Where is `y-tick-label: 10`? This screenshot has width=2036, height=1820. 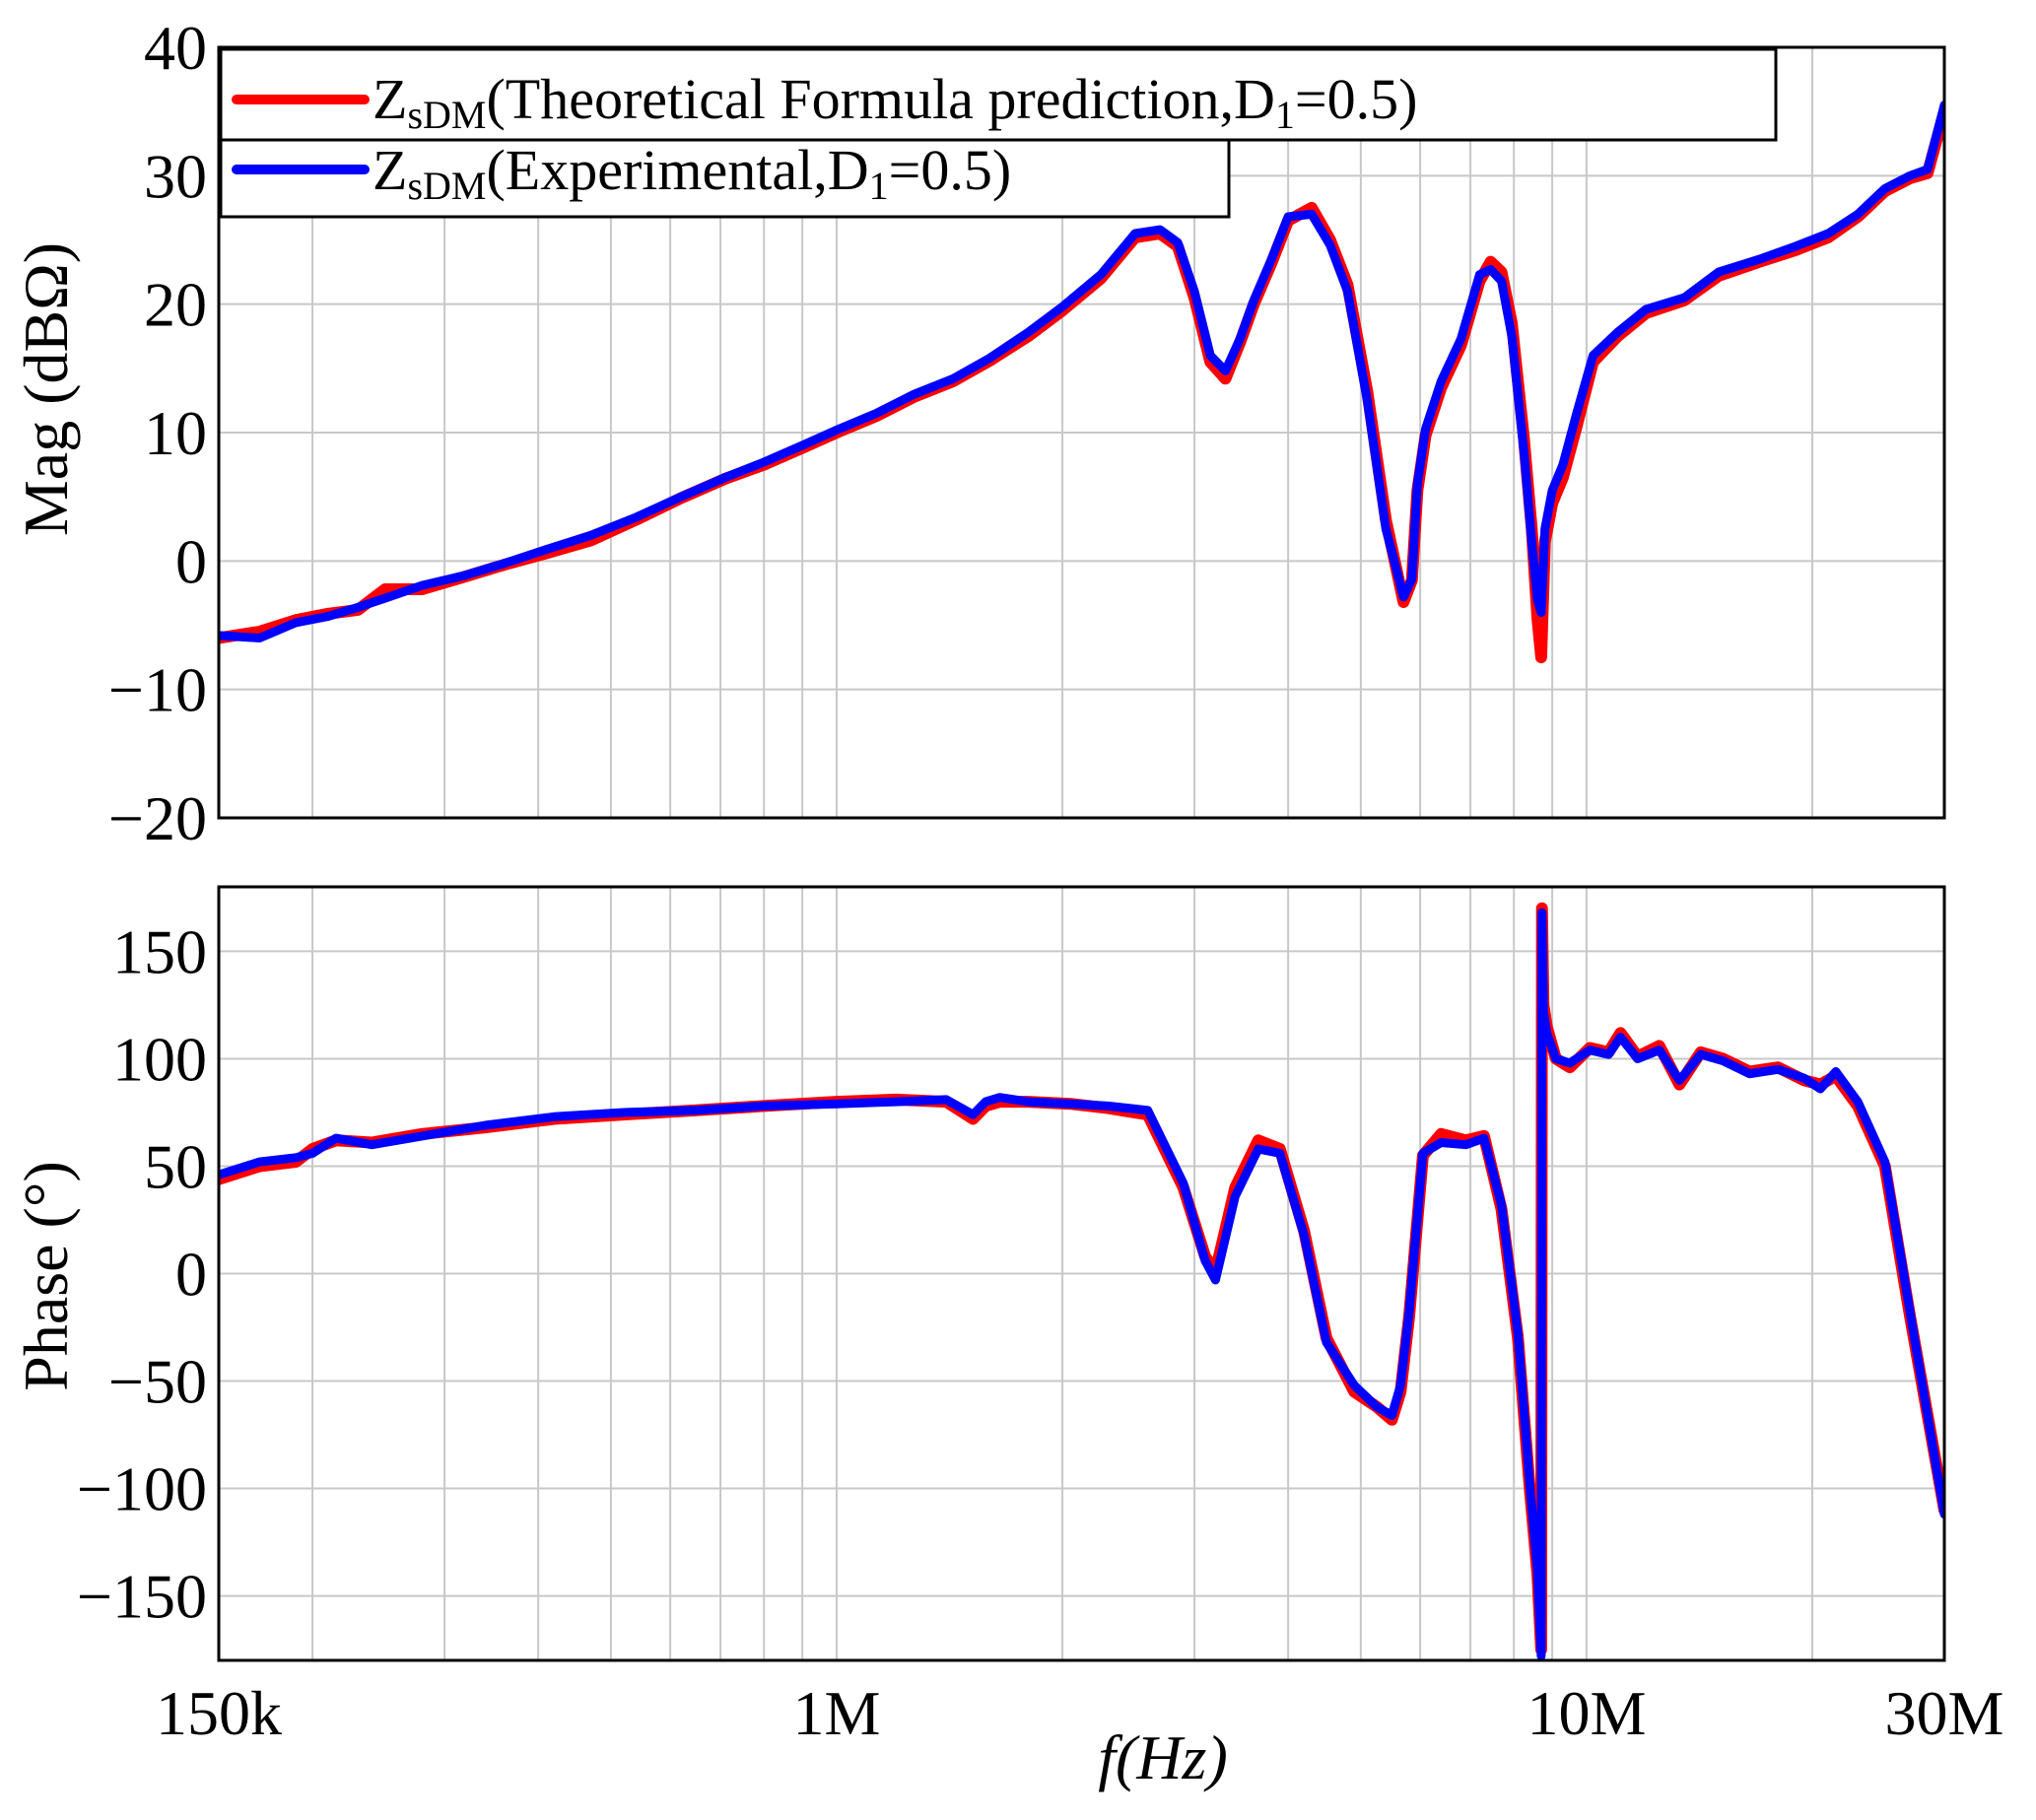
y-tick-label: 10 is located at coordinates (175, 433).